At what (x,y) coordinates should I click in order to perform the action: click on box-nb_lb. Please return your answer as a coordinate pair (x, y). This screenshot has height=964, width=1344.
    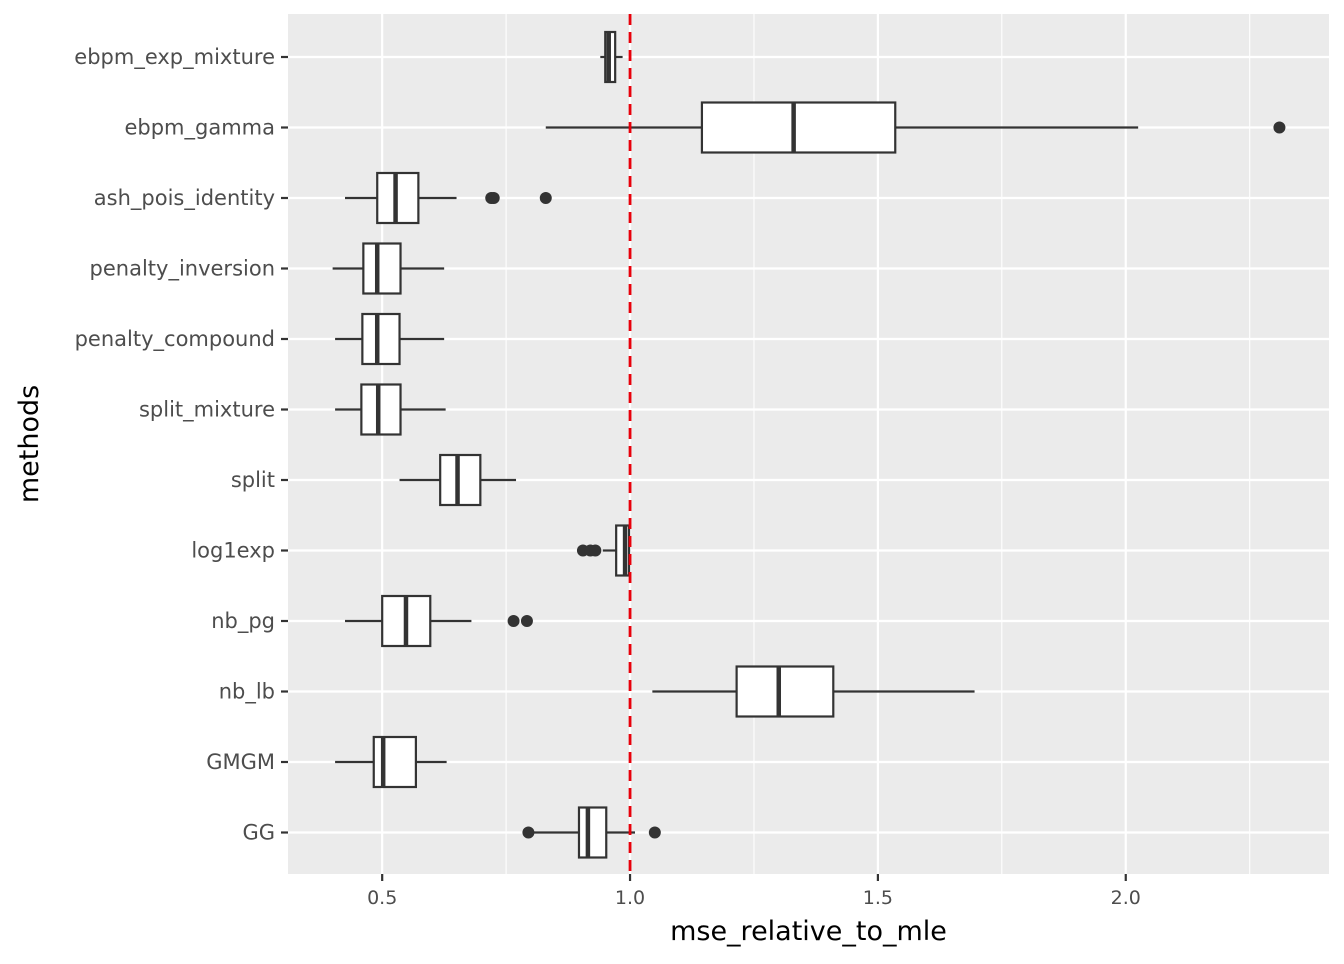
    Looking at the image, I should click on (813, 691).